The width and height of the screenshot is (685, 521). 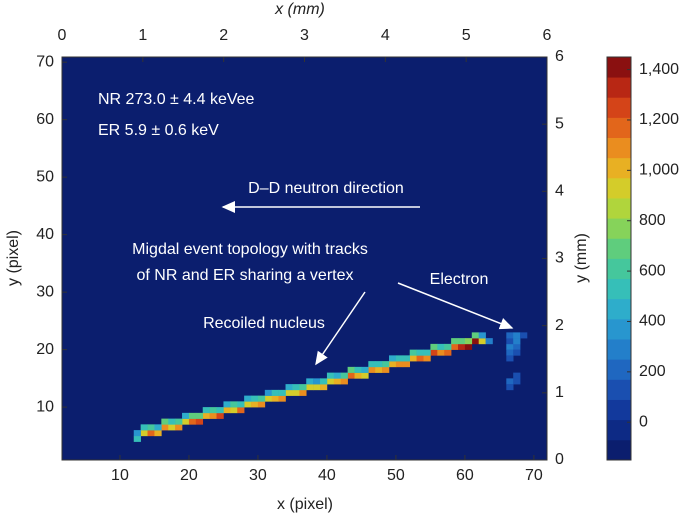 What do you see at coordinates (659, 69) in the screenshot?
I see `tick-label: 1,400` at bounding box center [659, 69].